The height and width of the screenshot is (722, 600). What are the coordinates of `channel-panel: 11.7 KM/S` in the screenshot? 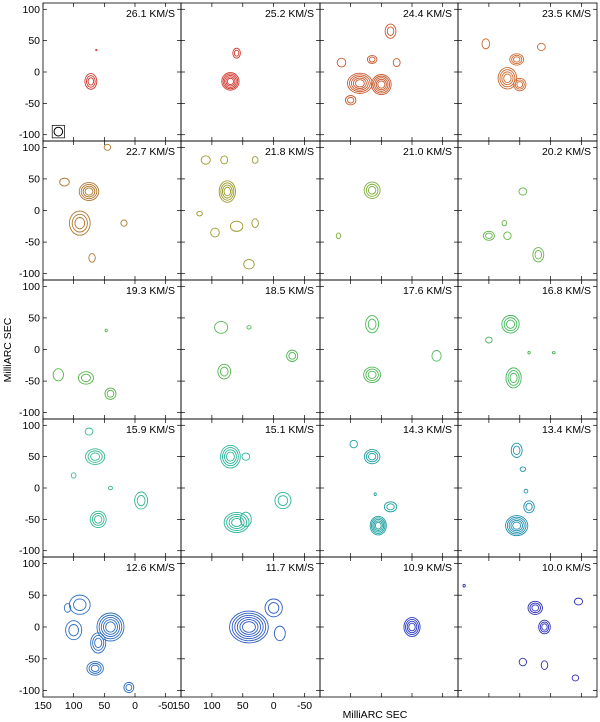 It's located at (250, 627).